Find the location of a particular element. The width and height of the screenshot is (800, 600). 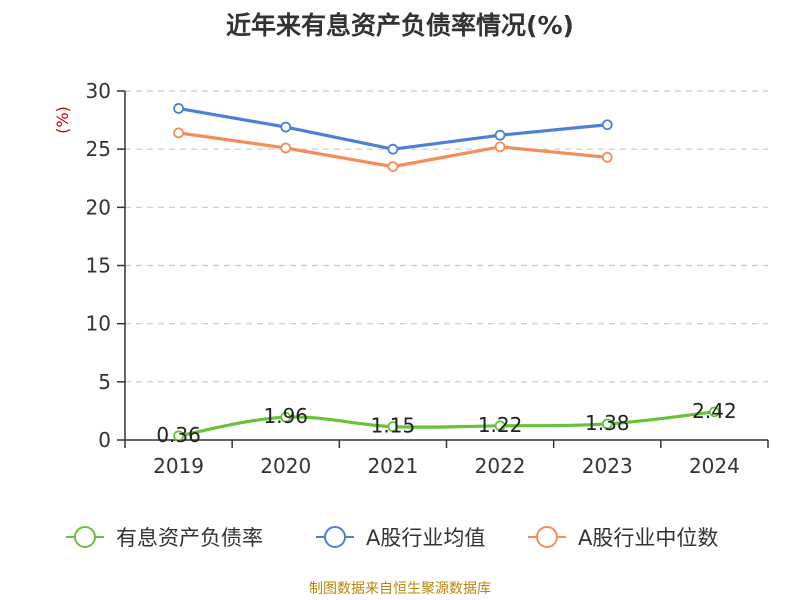

x-tick-label: 2020 is located at coordinates (285, 466).